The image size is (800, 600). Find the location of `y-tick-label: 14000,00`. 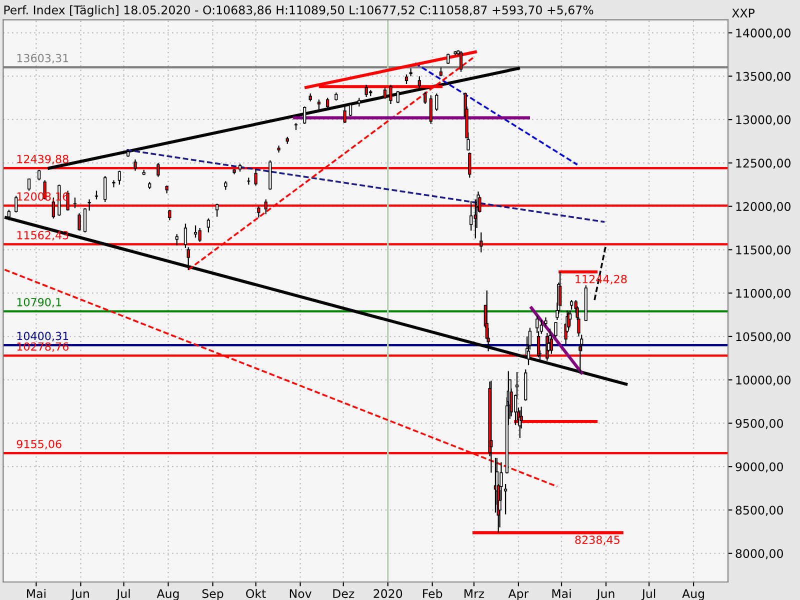

y-tick-label: 14000,00 is located at coordinates (763, 33).